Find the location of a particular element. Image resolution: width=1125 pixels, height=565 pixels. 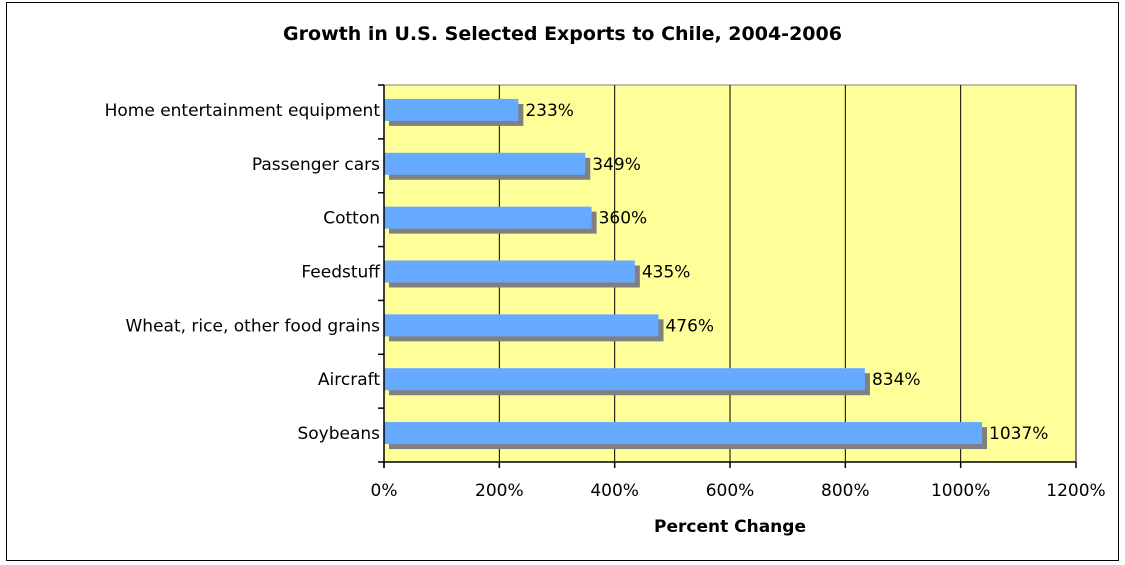

data-label: 435% is located at coordinates (666, 273).